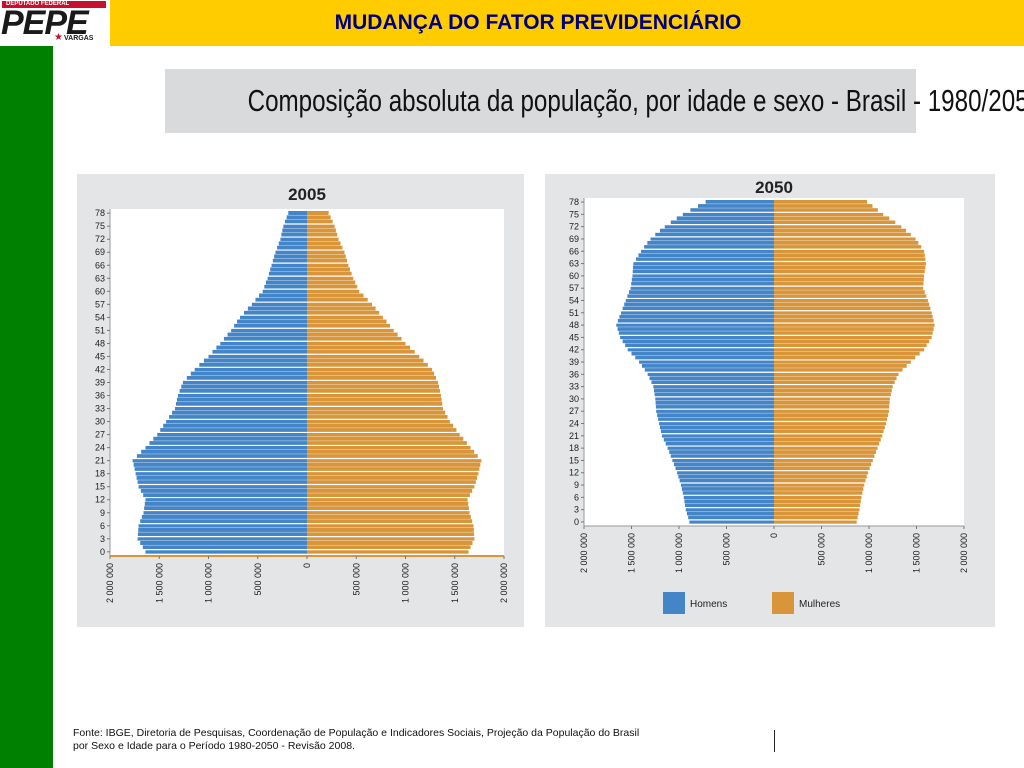  What do you see at coordinates (574, 214) in the screenshot?
I see `age-tick-label: 75` at bounding box center [574, 214].